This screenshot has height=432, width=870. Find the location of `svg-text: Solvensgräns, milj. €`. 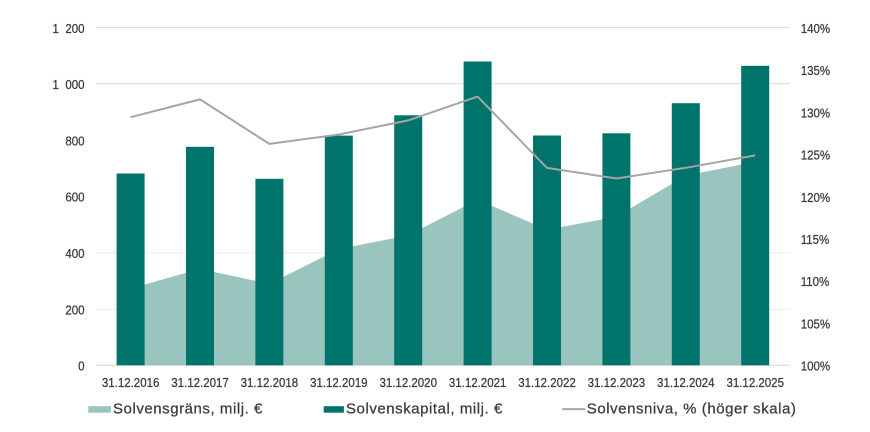

svg-text: Solvensgräns, milj. € is located at coordinates (188, 409).